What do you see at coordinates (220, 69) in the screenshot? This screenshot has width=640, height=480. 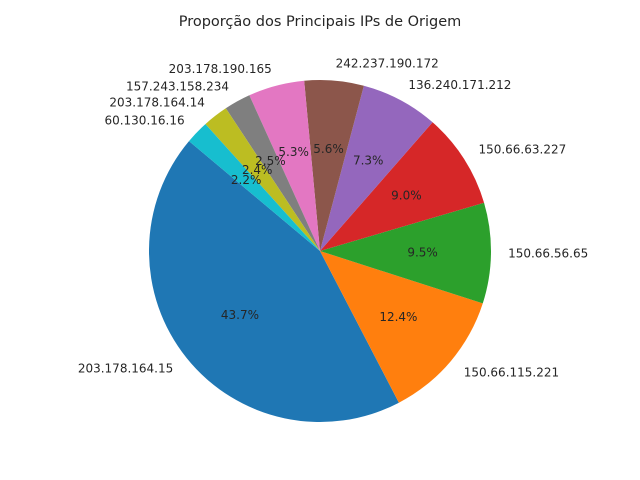 I see `slice-label-6: 203.178.190.165` at bounding box center [220, 69].